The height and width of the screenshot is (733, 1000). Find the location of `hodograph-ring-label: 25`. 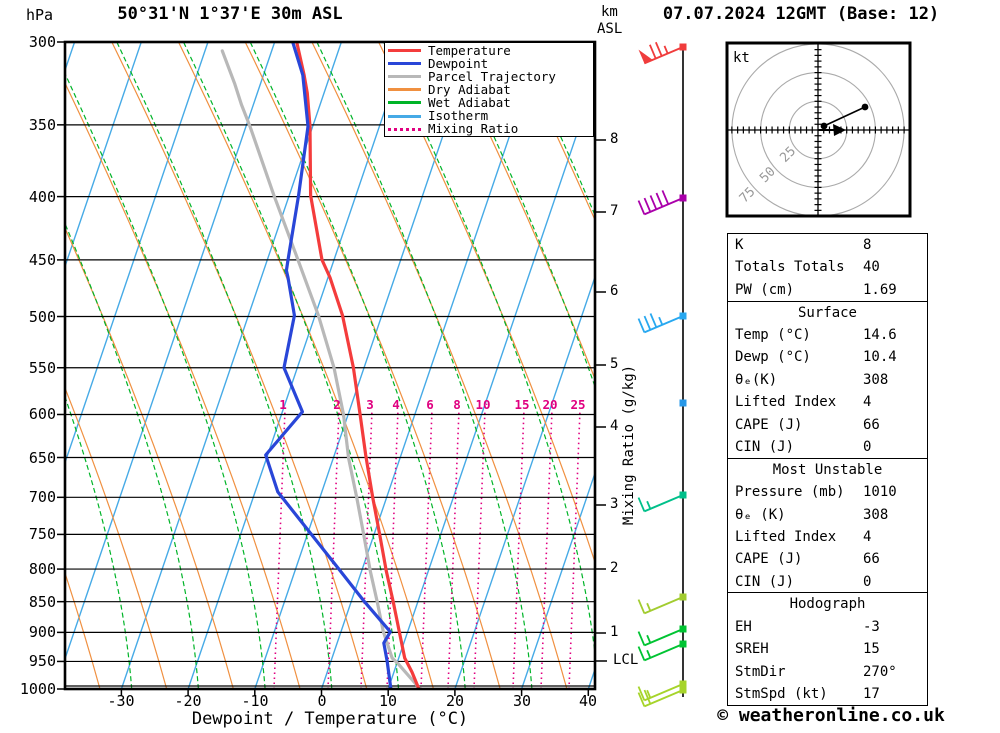

hodograph-ring-label: 25 is located at coordinates (788, 155).